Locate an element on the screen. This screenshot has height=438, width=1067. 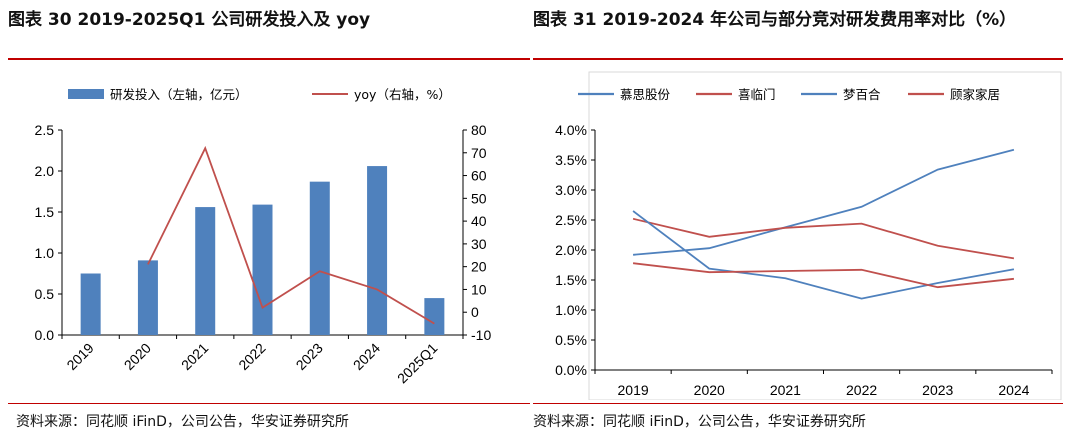
bar-2023 is located at coordinates (319, 258).